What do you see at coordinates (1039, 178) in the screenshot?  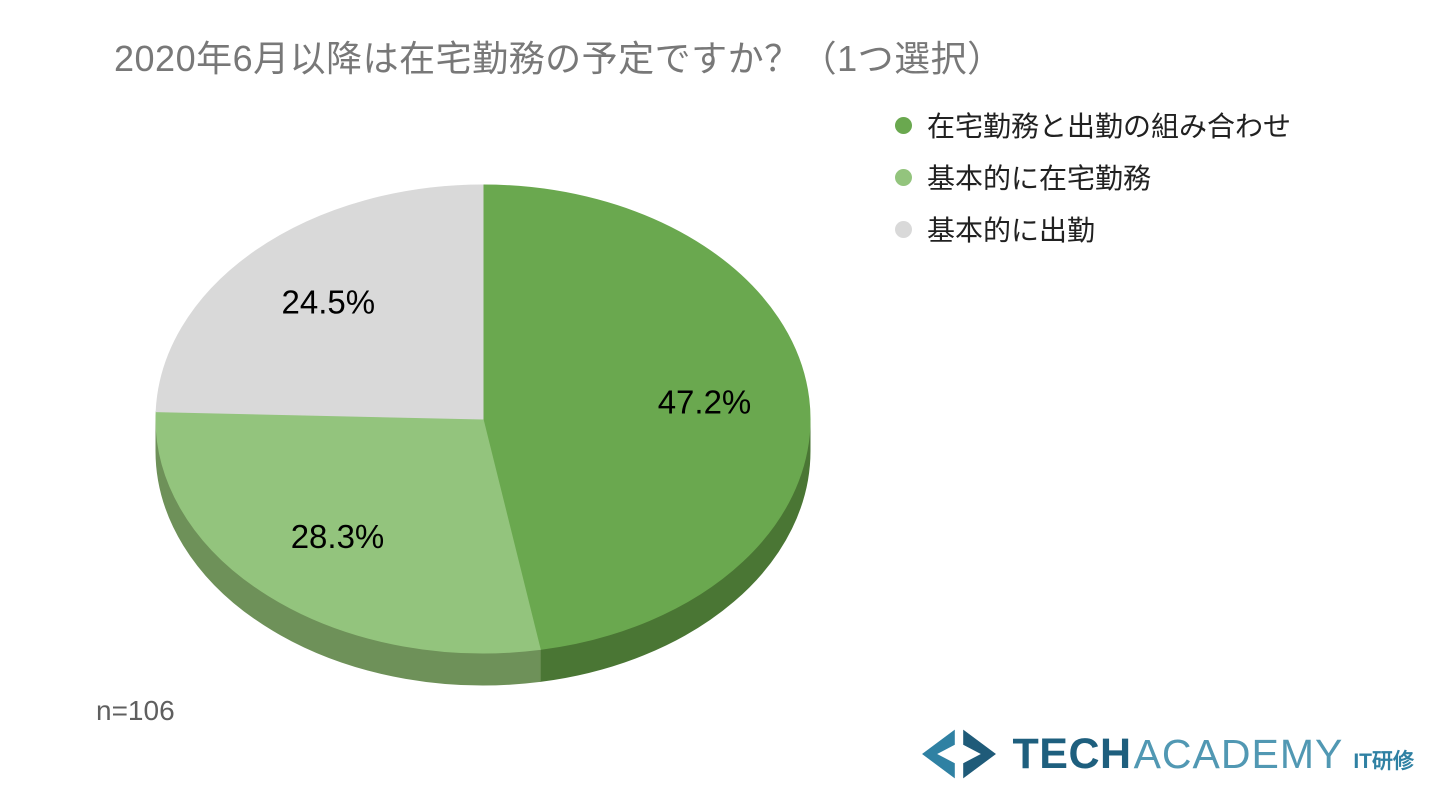 I see `legend-label: 基本的に在宅勤務` at bounding box center [1039, 178].